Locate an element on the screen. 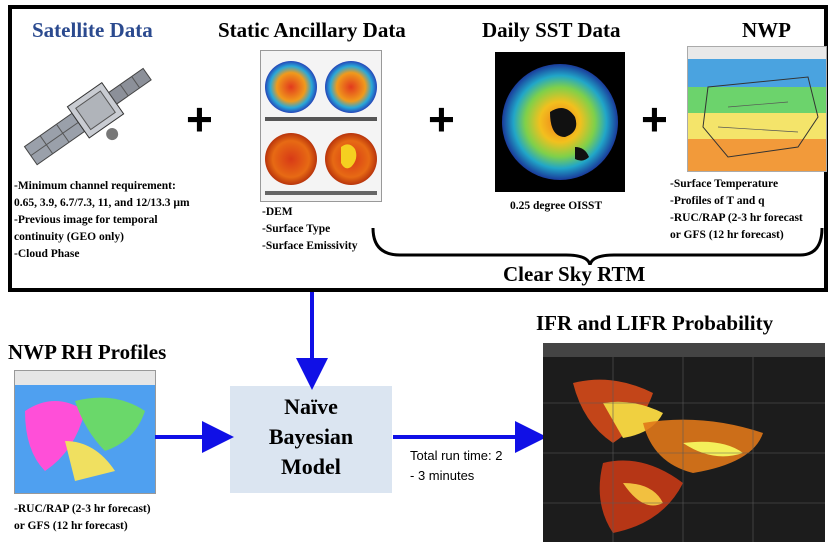 Image resolution: width=830 pixels, height=548 pixels. plus-sign-2: + is located at coordinates (441, 119).